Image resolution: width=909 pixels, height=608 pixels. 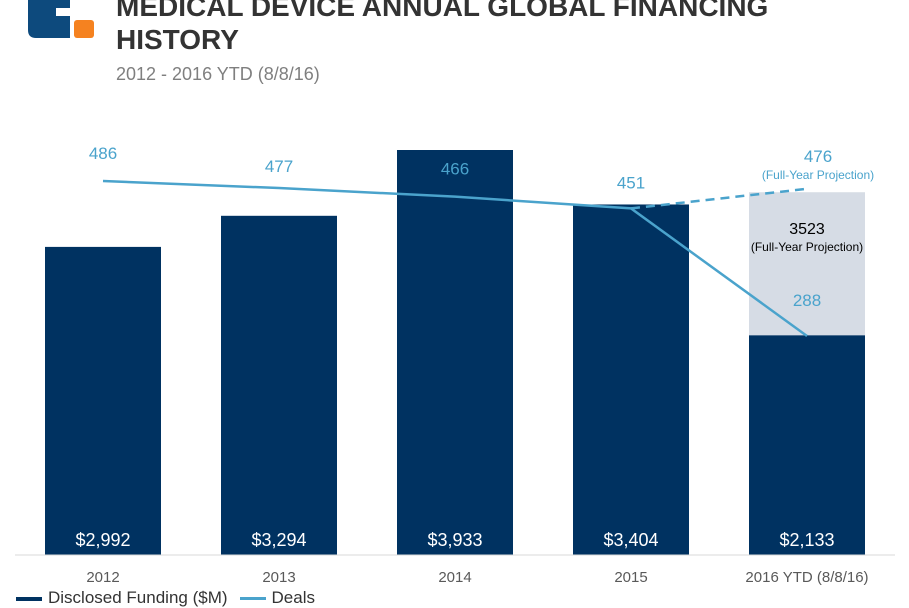 What do you see at coordinates (631, 182) in the screenshot?
I see `deals-value-label: 451` at bounding box center [631, 182].